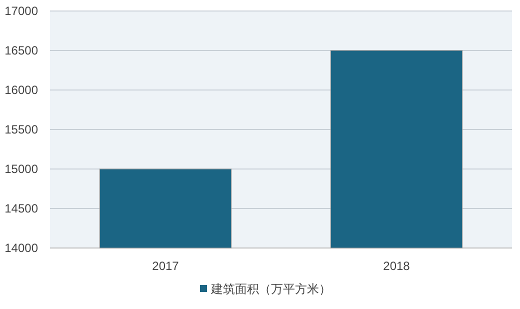 The image size is (520, 309). Describe the element at coordinates (270, 289) in the screenshot. I see `legend-label: 建筑面积（万平方米）` at that location.